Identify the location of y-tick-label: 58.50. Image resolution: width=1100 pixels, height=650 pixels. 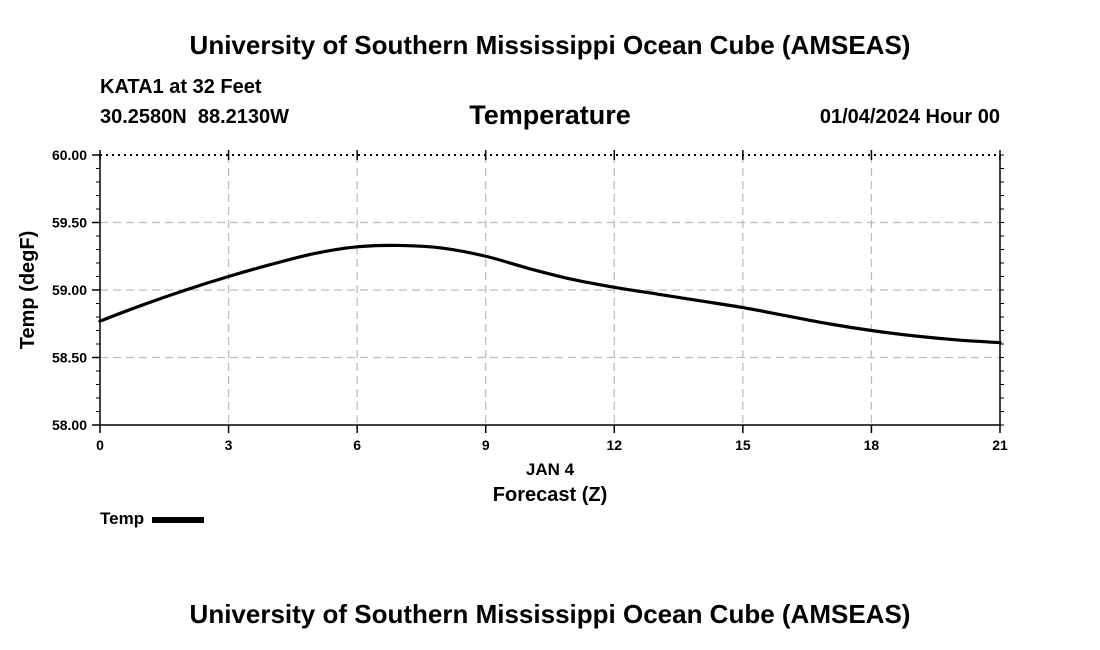
(69, 358).